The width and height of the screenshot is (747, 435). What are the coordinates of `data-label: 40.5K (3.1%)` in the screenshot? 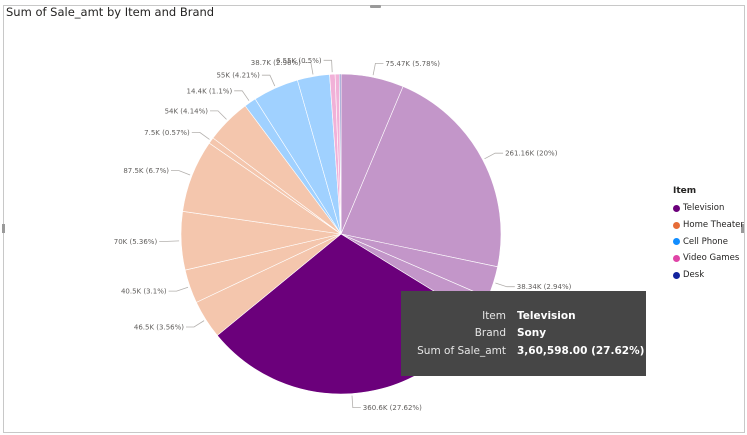 It's located at (144, 292).